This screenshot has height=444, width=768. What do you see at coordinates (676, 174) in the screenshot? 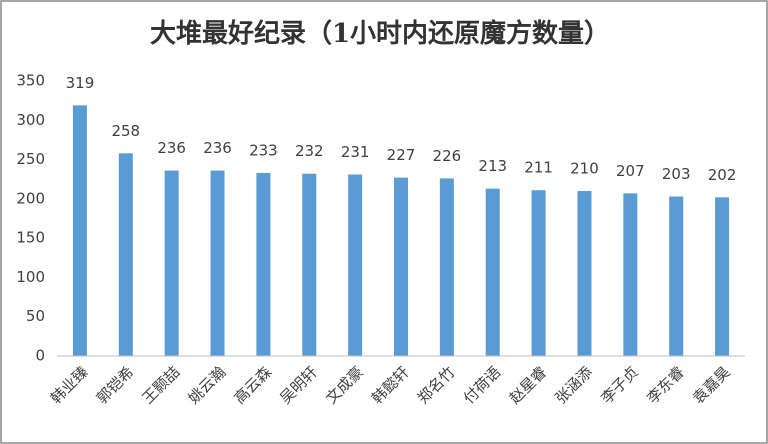
I see `data-label: 203` at bounding box center [676, 174].